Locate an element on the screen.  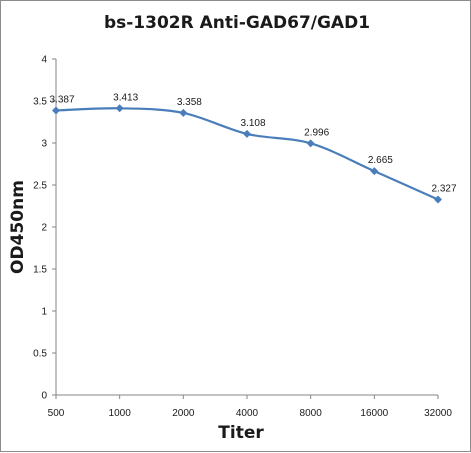
x-ticks: 500 1000 2000 4000 8000 16000 32000 is located at coordinates (250, 407).